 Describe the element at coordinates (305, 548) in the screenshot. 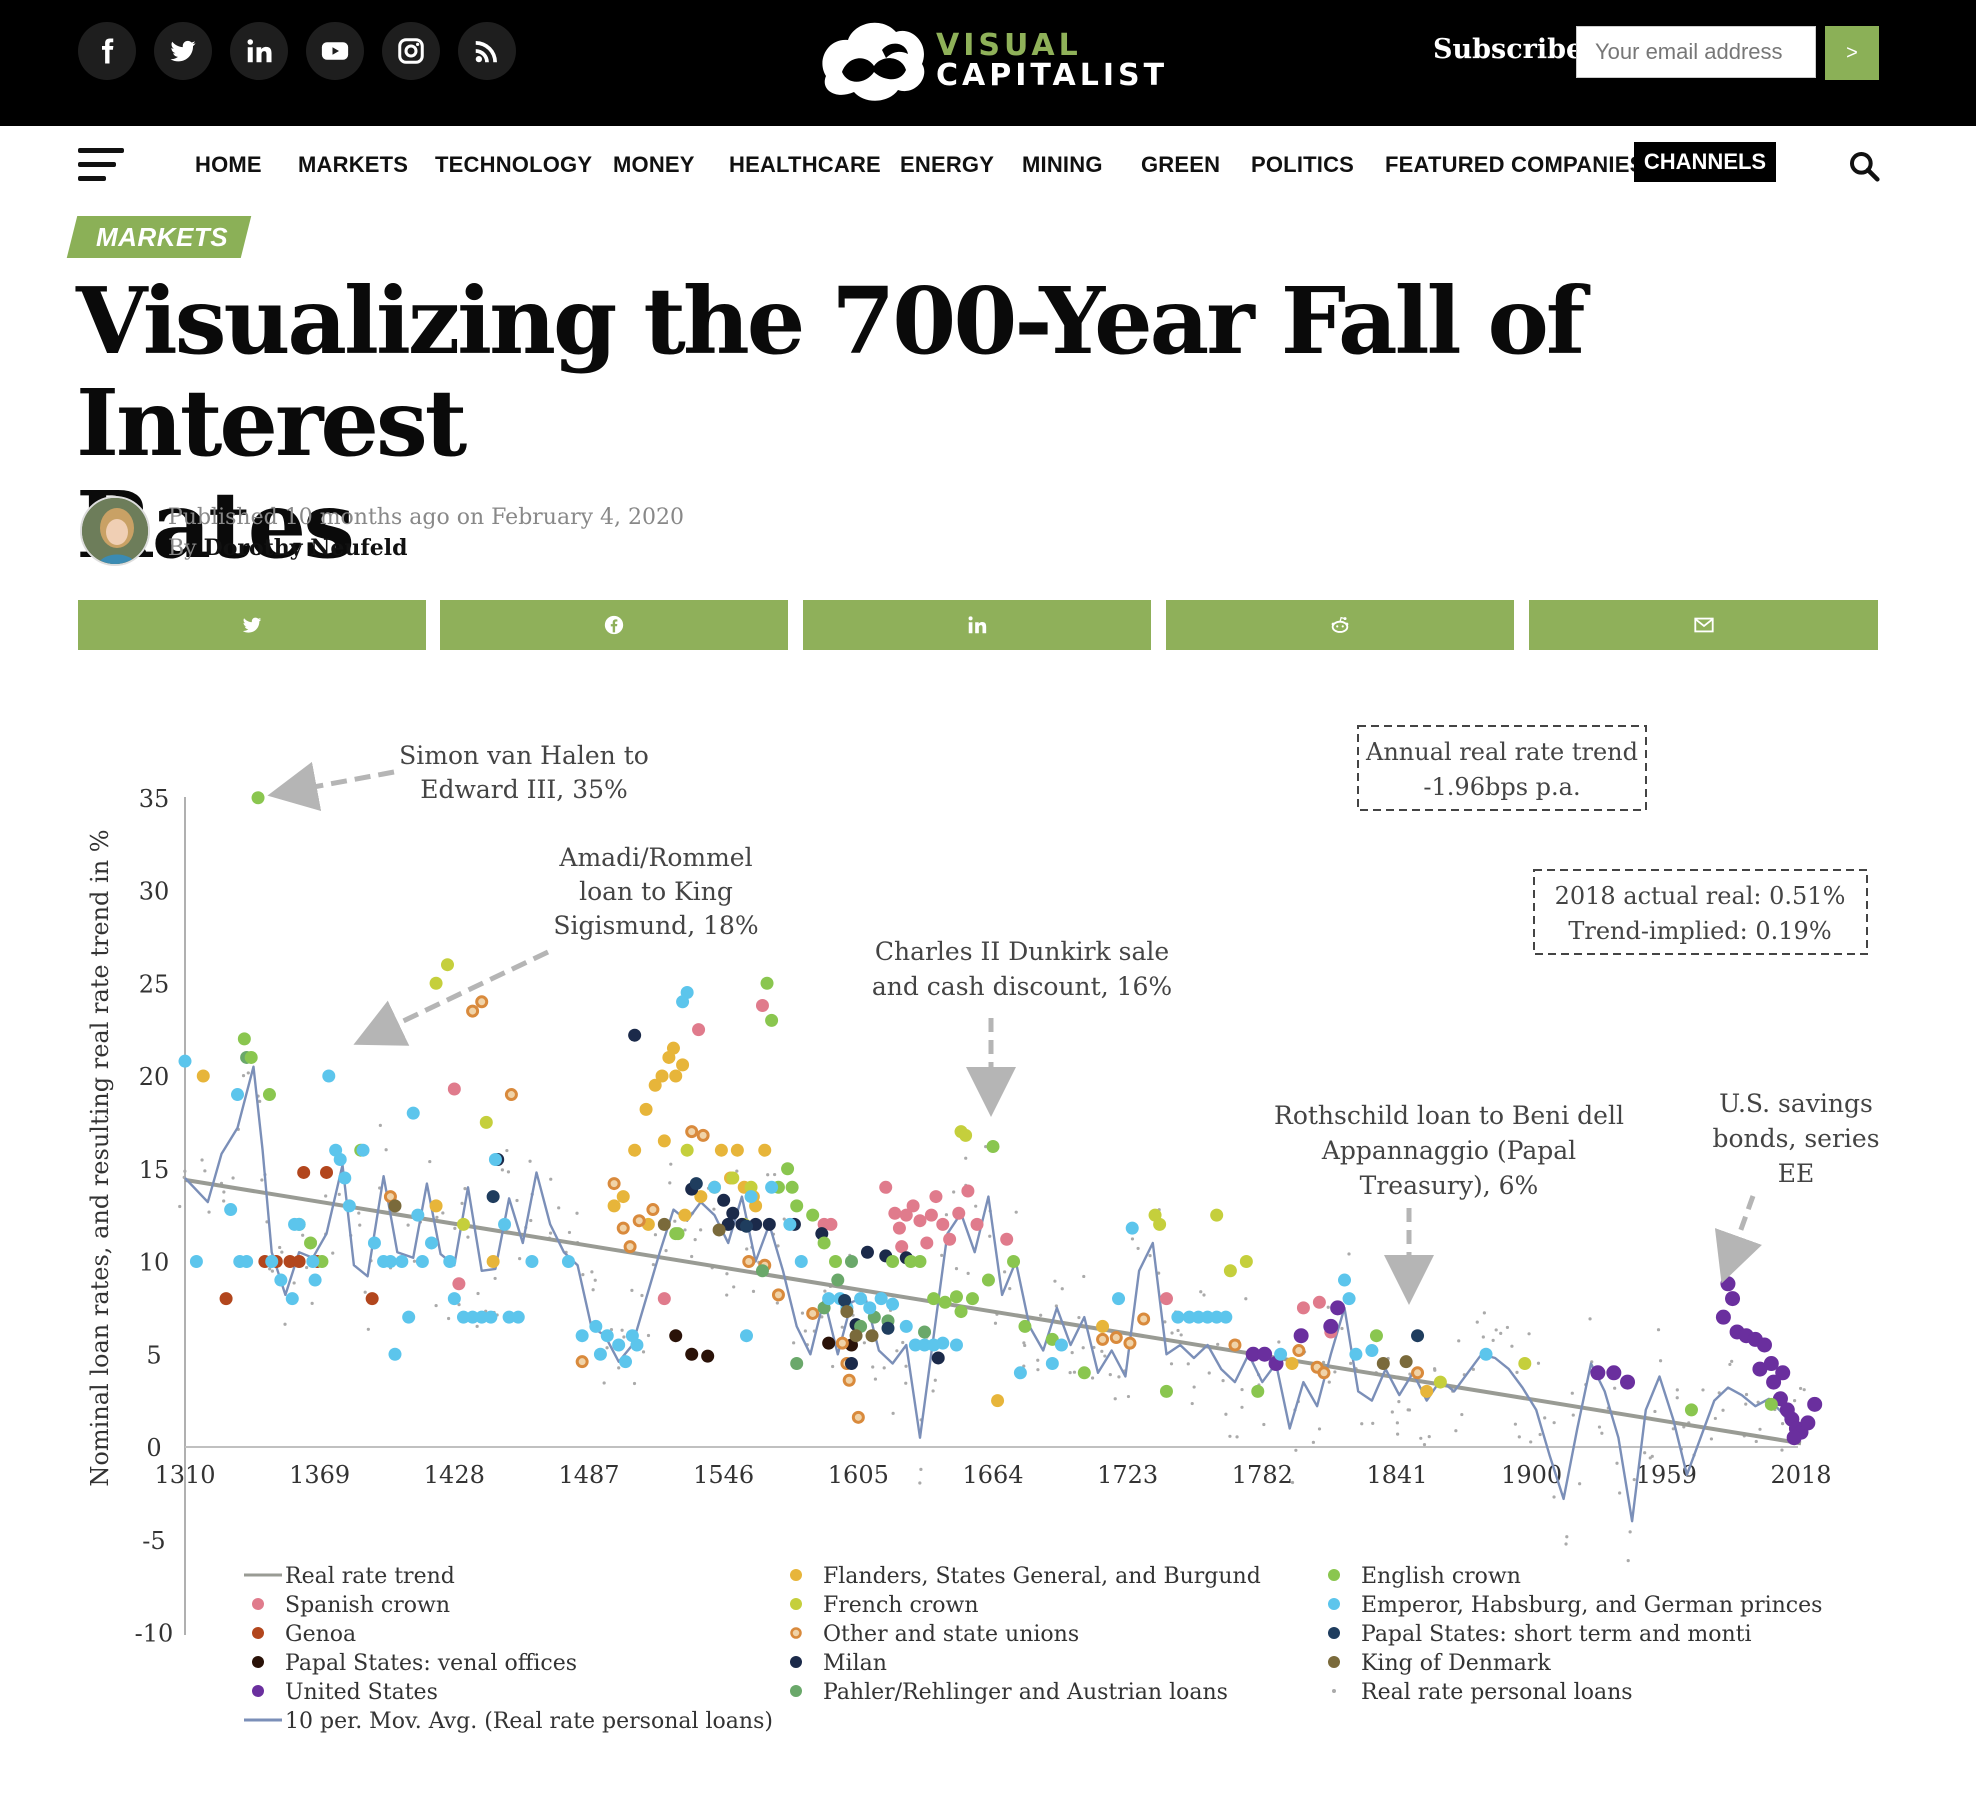

I see `author-name: Dorothy Neufeld` at that location.